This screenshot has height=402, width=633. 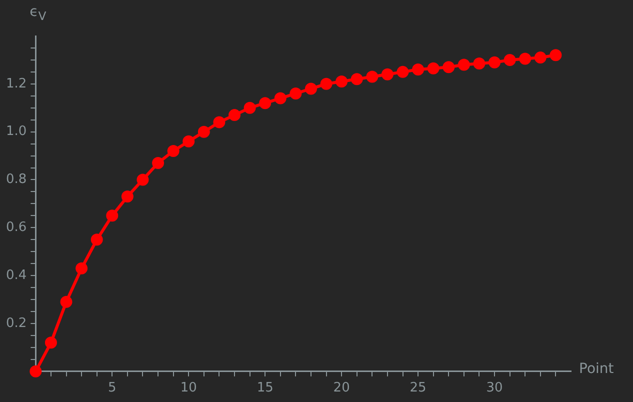 I want to click on x-tick-label: 20, so click(x=341, y=388).